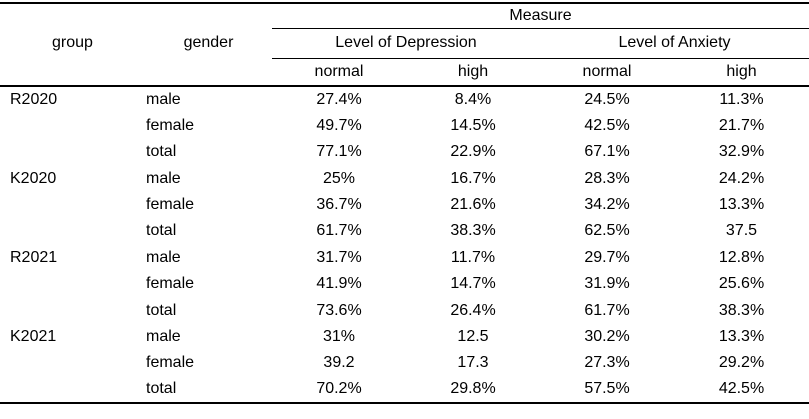 The image size is (809, 419). I want to click on value-cell: 37.5, so click(741, 231).